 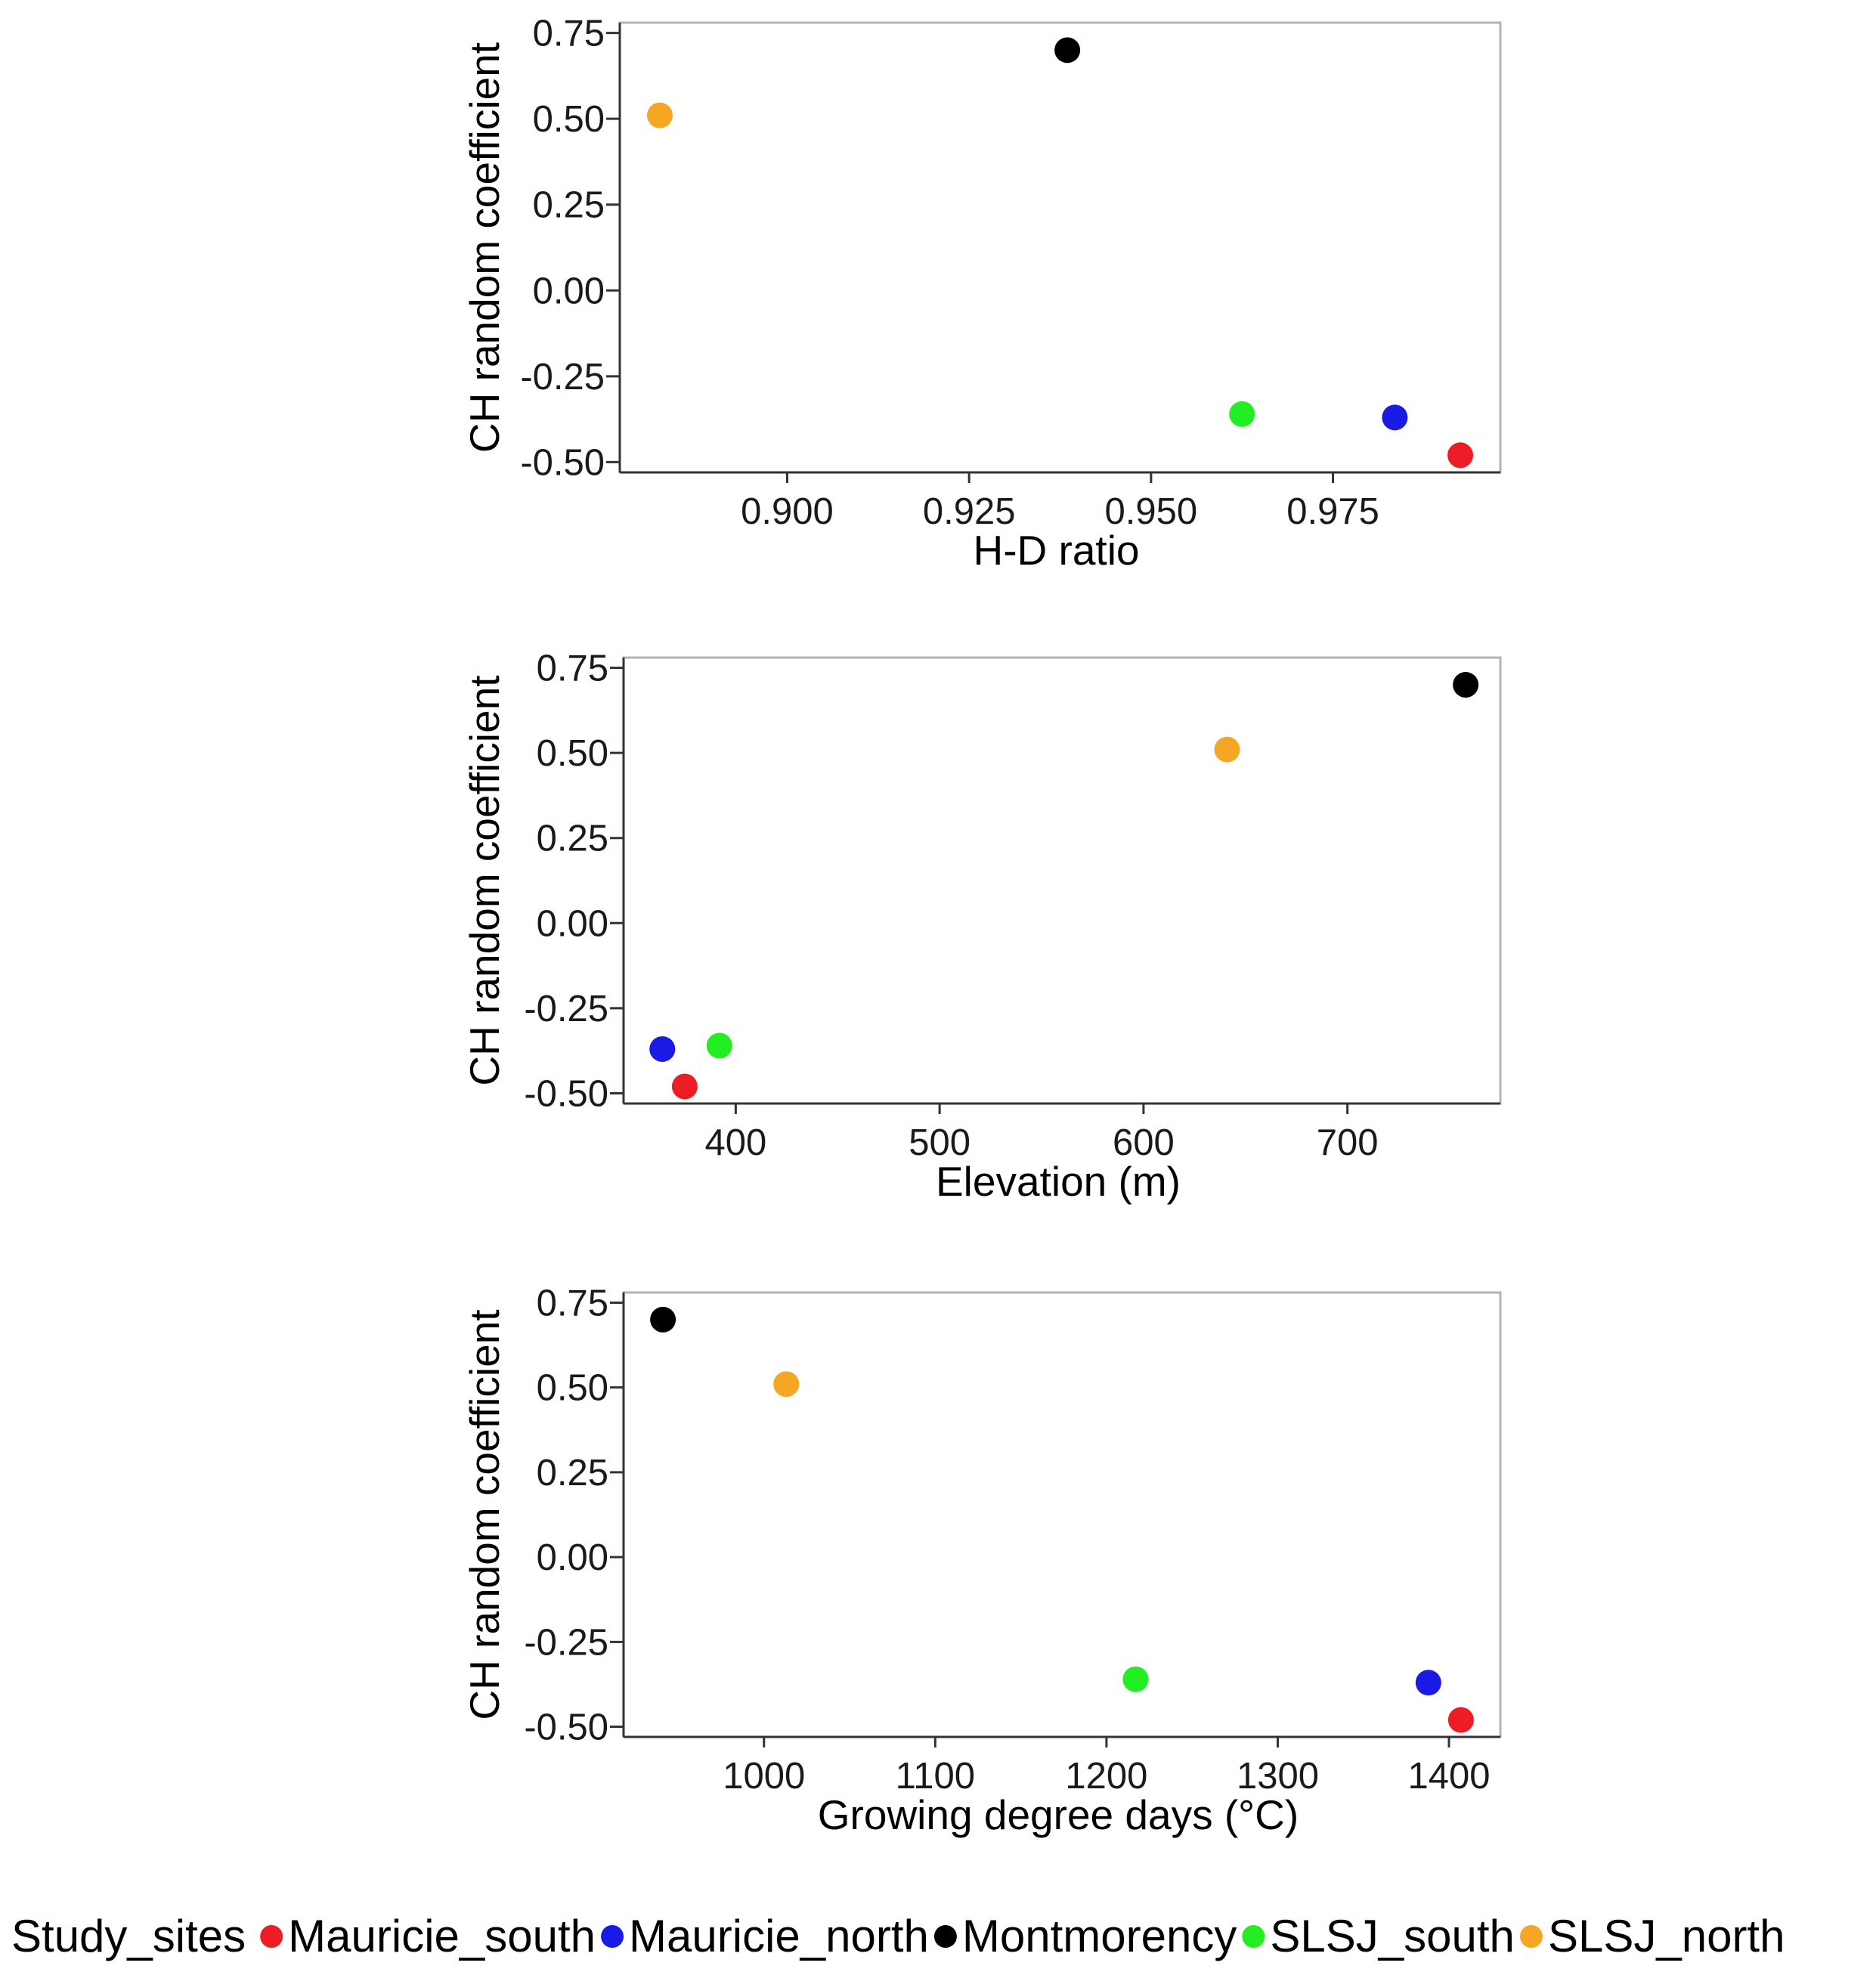 What do you see at coordinates (1278, 1777) in the screenshot?
I see `x-tick-label: 1300` at bounding box center [1278, 1777].